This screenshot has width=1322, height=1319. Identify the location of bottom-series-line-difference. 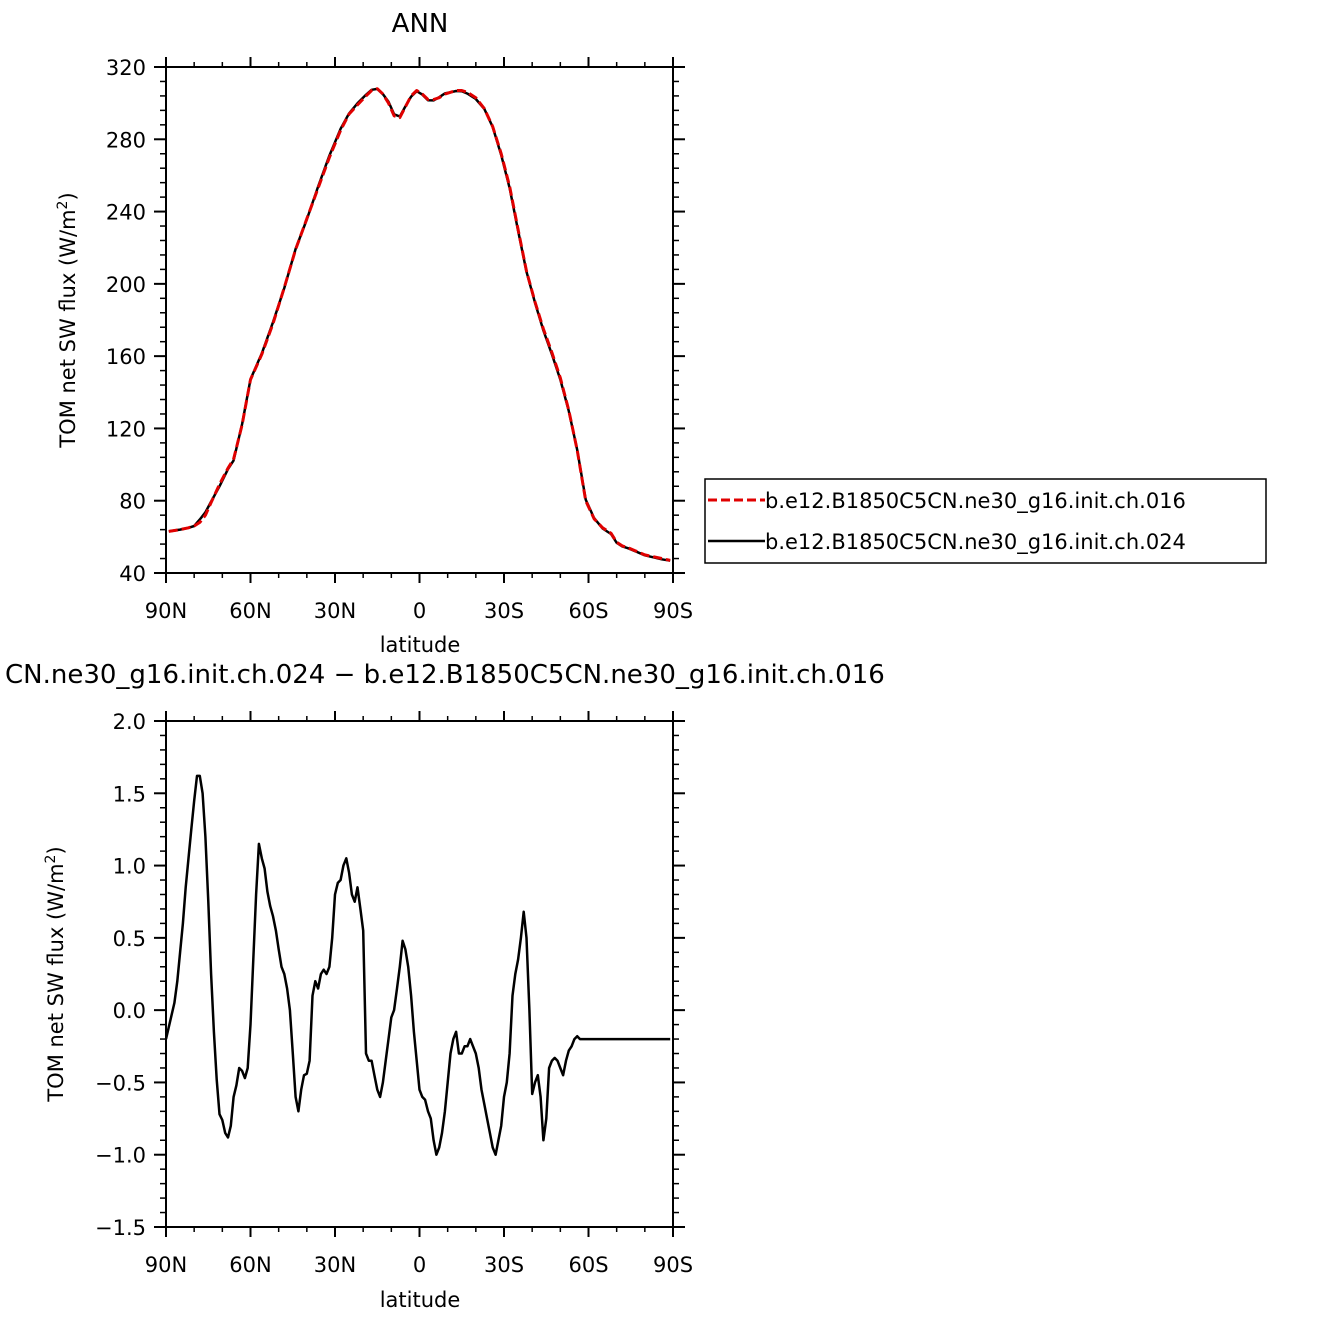
(417, 965).